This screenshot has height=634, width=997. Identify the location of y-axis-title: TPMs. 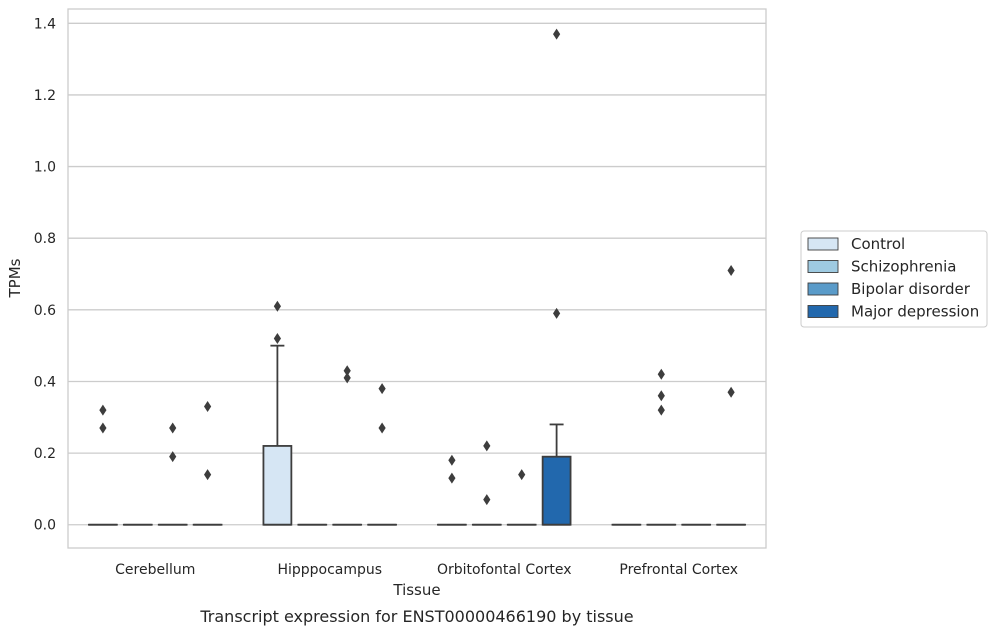
(15, 278).